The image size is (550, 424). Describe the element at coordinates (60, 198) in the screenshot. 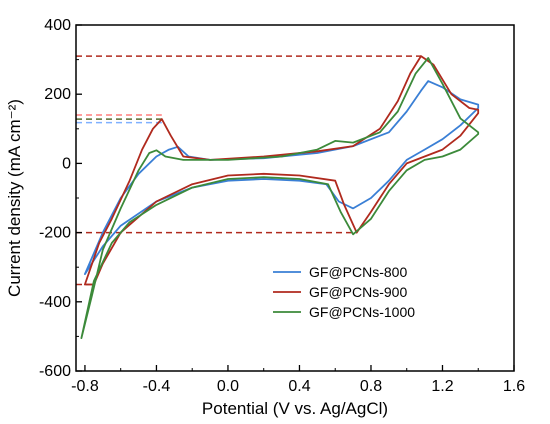

I see `y-axis: -600 -400 -200 0 200 400` at that location.